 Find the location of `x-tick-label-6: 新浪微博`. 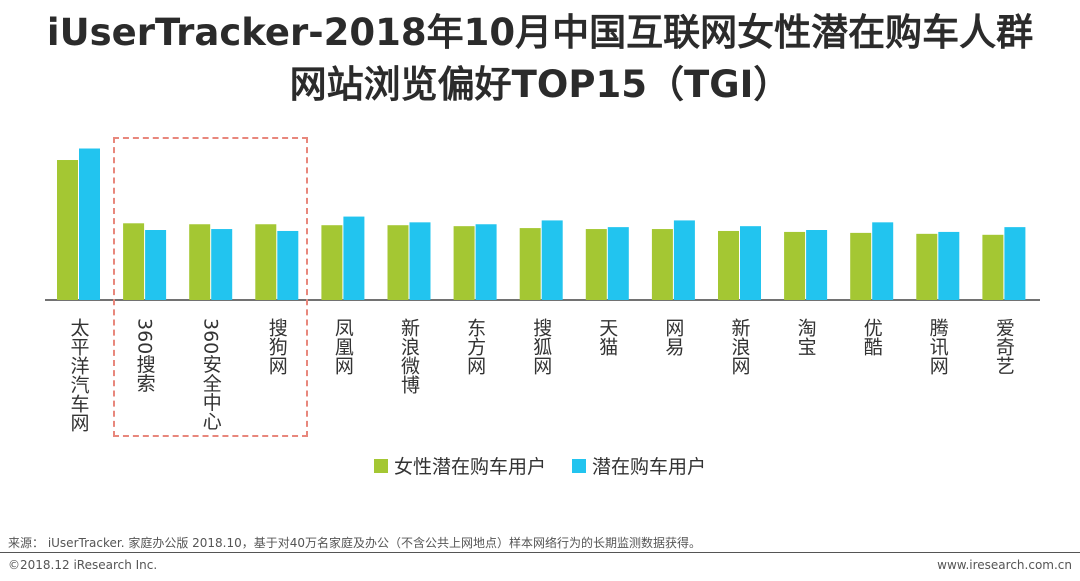

x-tick-label-6: 新浪微博 is located at coordinates (409, 356).